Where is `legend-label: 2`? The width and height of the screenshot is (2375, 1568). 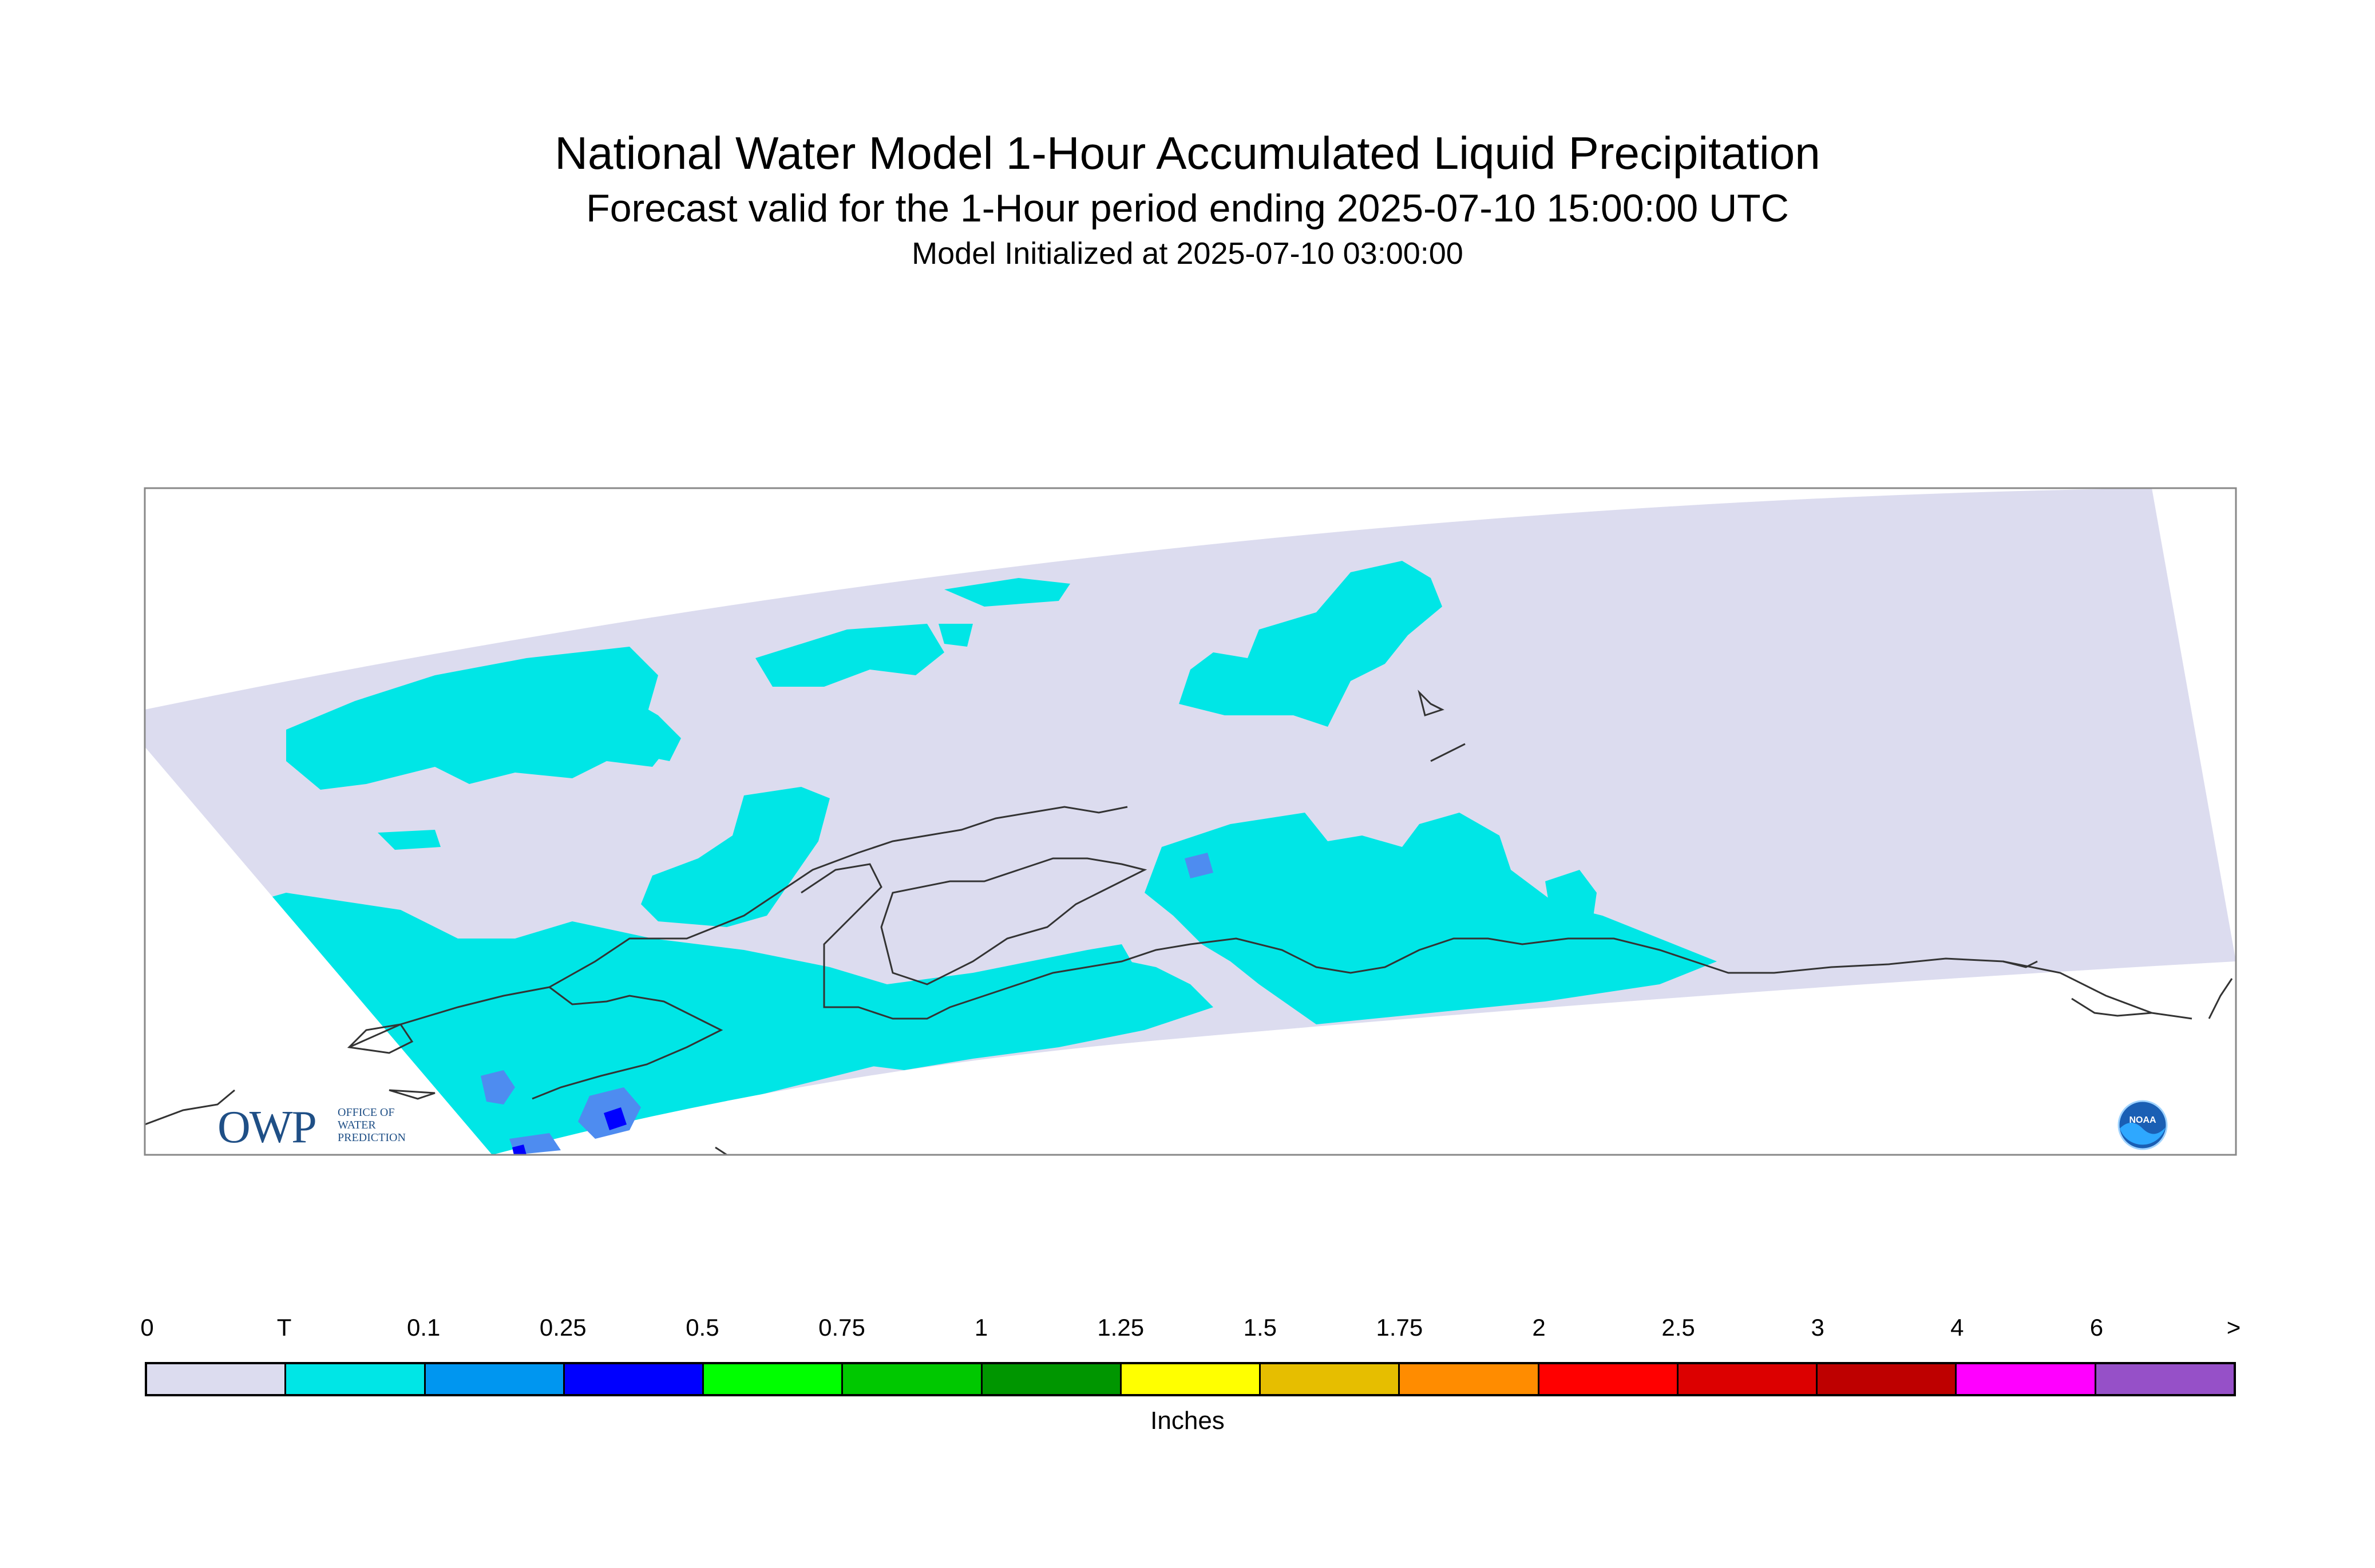
legend-label: 2 is located at coordinates (1539, 1327).